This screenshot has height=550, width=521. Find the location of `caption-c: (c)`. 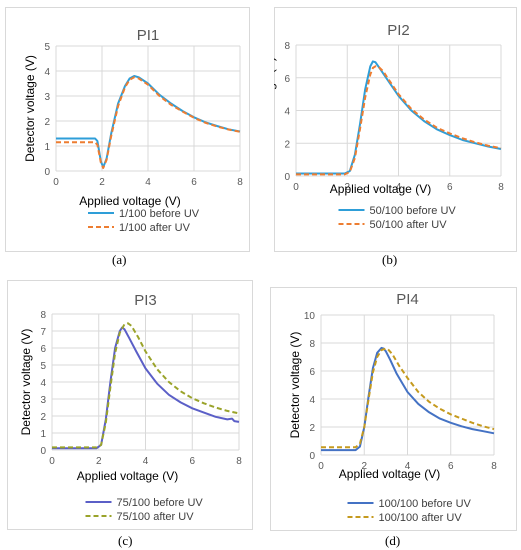

caption-c: (c) is located at coordinates (125, 540).